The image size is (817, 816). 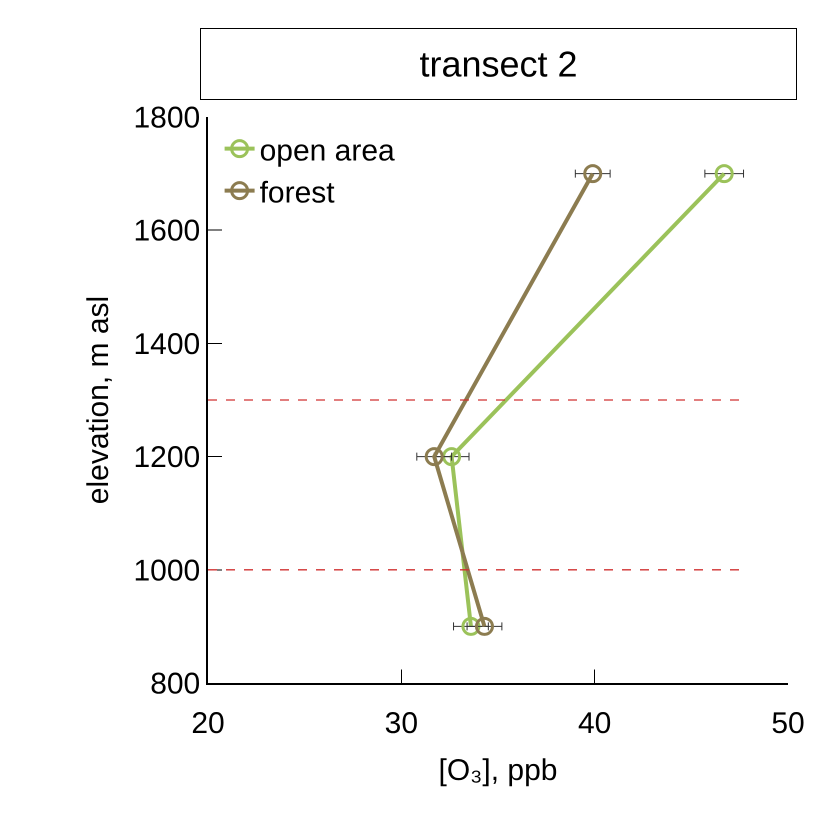 I want to click on y-axis-title: elevation, m asl, so click(x=98, y=400).